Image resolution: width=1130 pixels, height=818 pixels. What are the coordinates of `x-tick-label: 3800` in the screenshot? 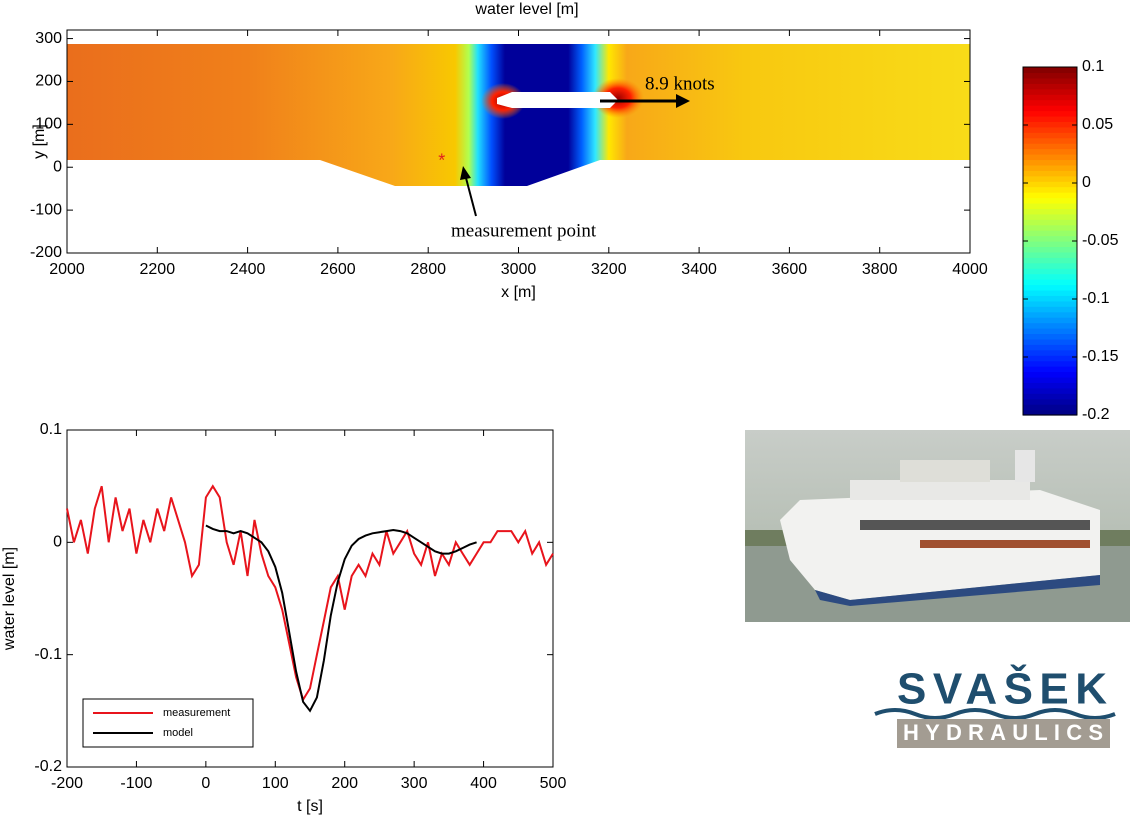 It's located at (880, 269).